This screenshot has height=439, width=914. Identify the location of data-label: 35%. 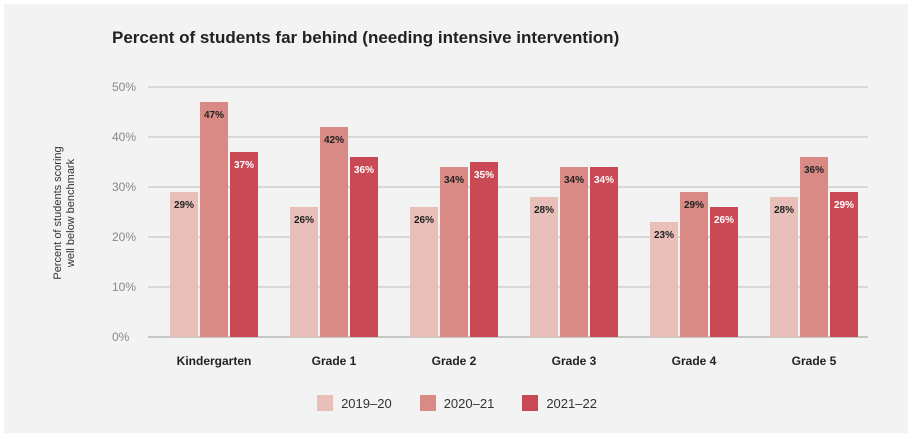
(484, 175).